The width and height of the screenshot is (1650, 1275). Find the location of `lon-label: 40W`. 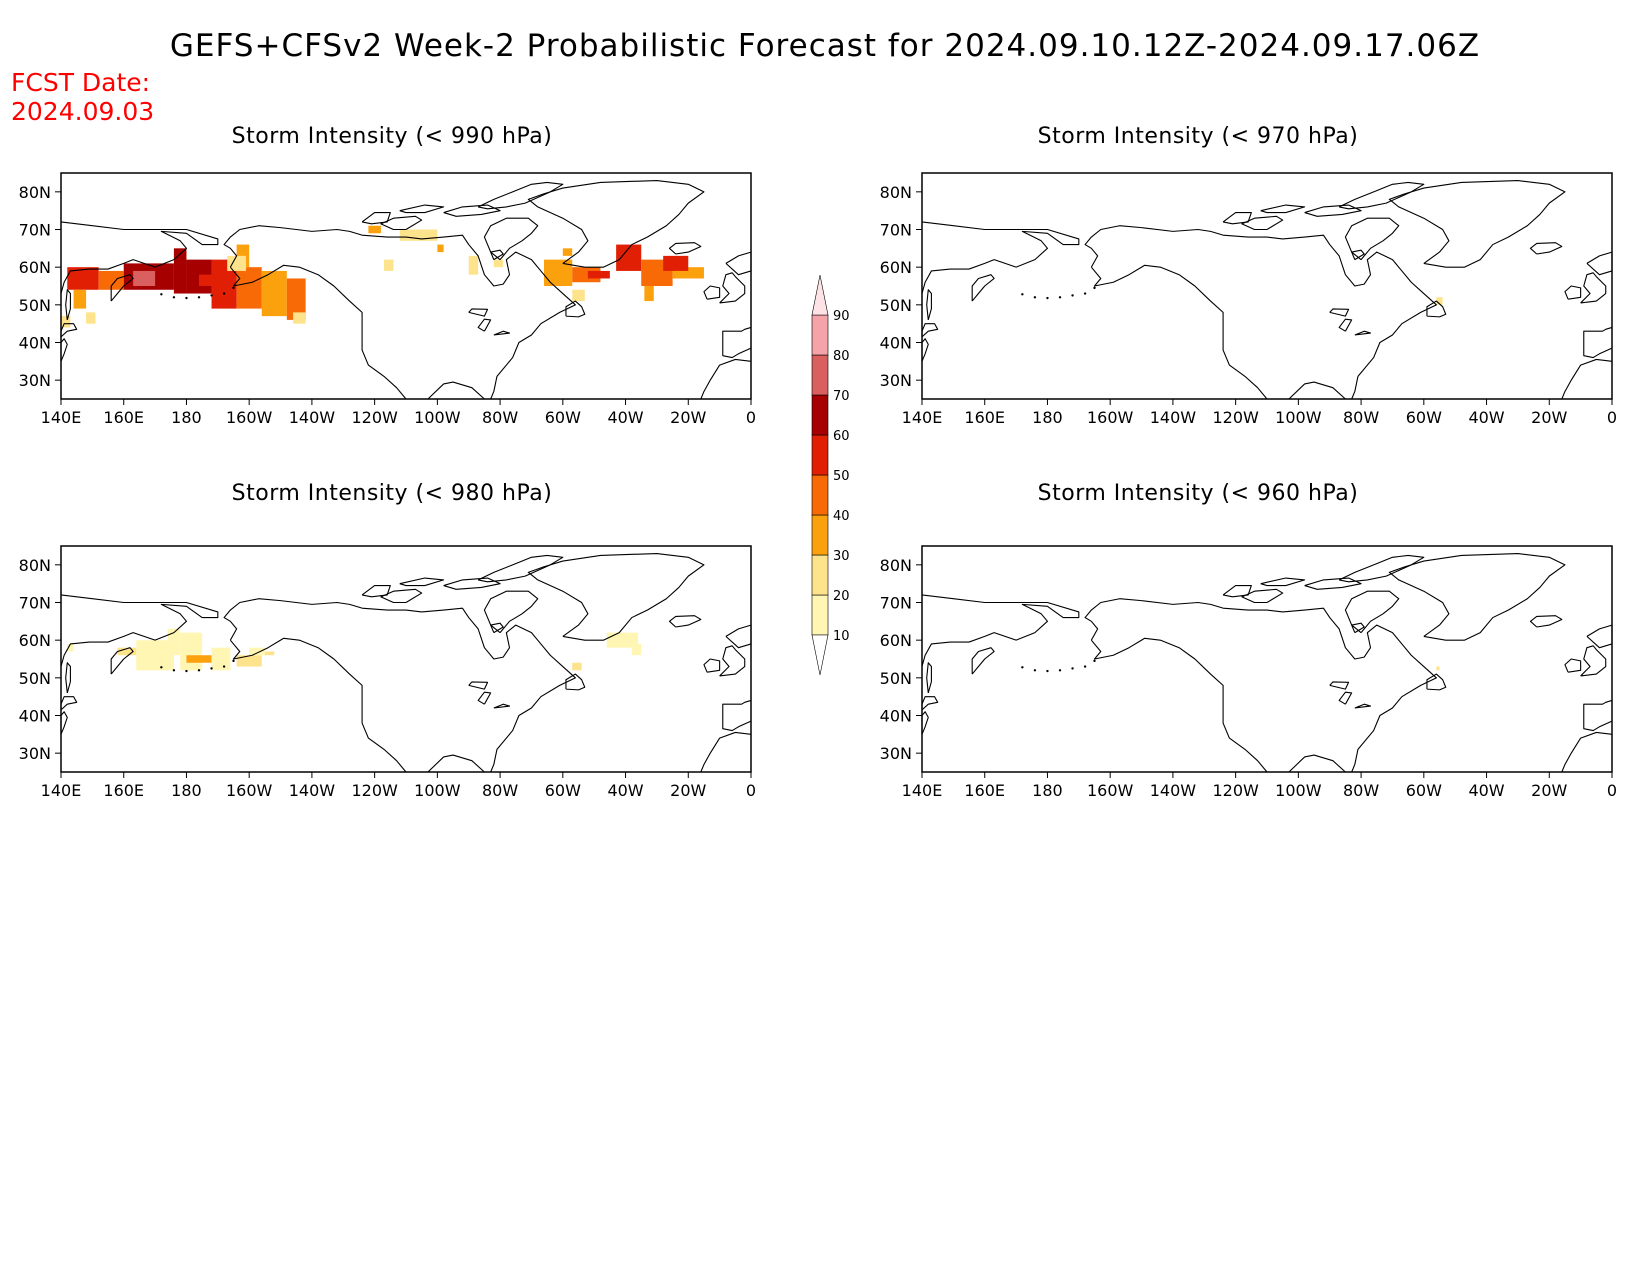

lon-label: 40W is located at coordinates (625, 417).